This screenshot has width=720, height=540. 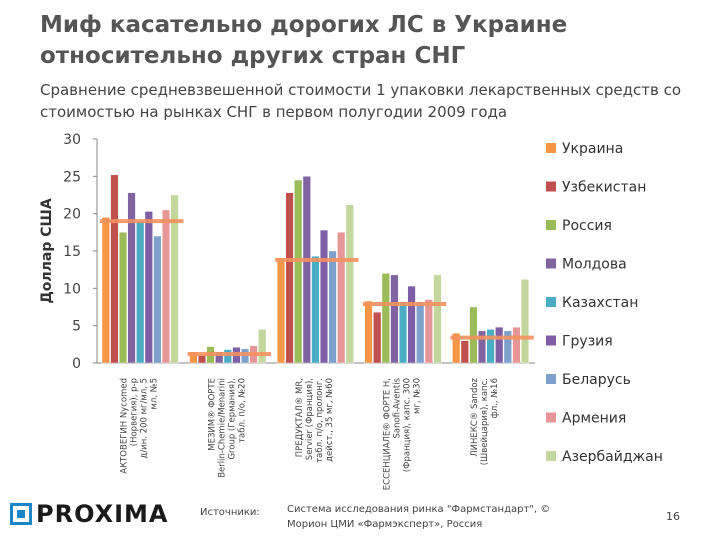 I want to click on logo-square-icon, so click(x=21, y=514).